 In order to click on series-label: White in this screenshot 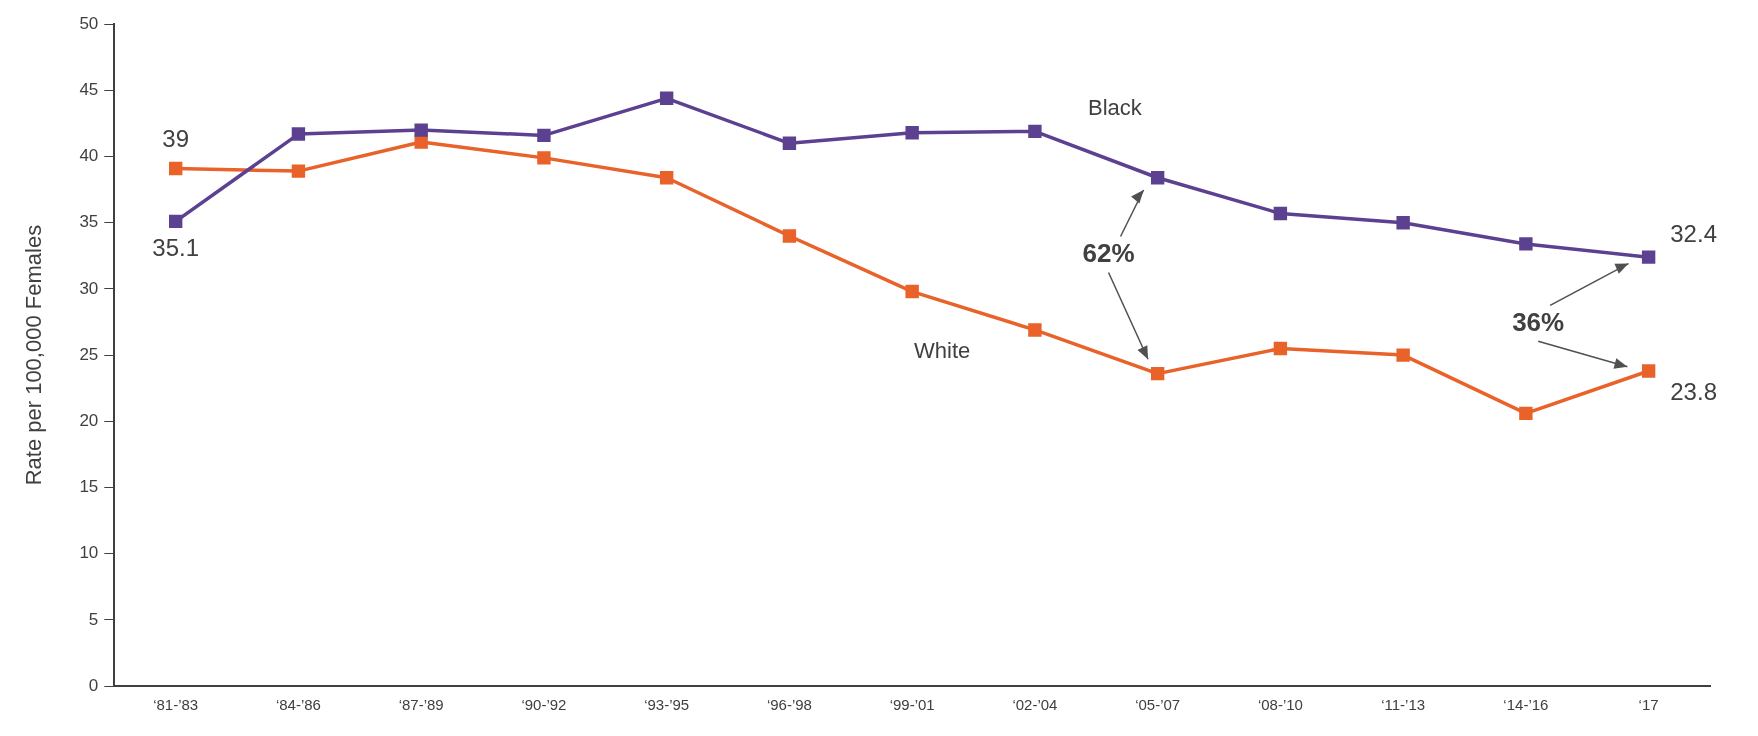, I will do `click(942, 350)`.